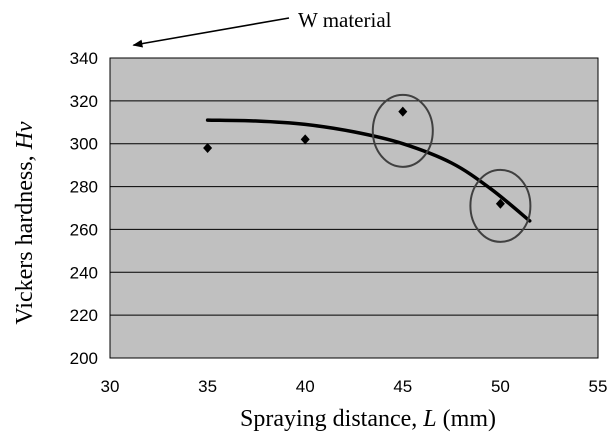 The width and height of the screenshot is (608, 436). What do you see at coordinates (331, 419) in the screenshot?
I see `x-axis-title-prefix: Spraying distance,` at bounding box center [331, 419].